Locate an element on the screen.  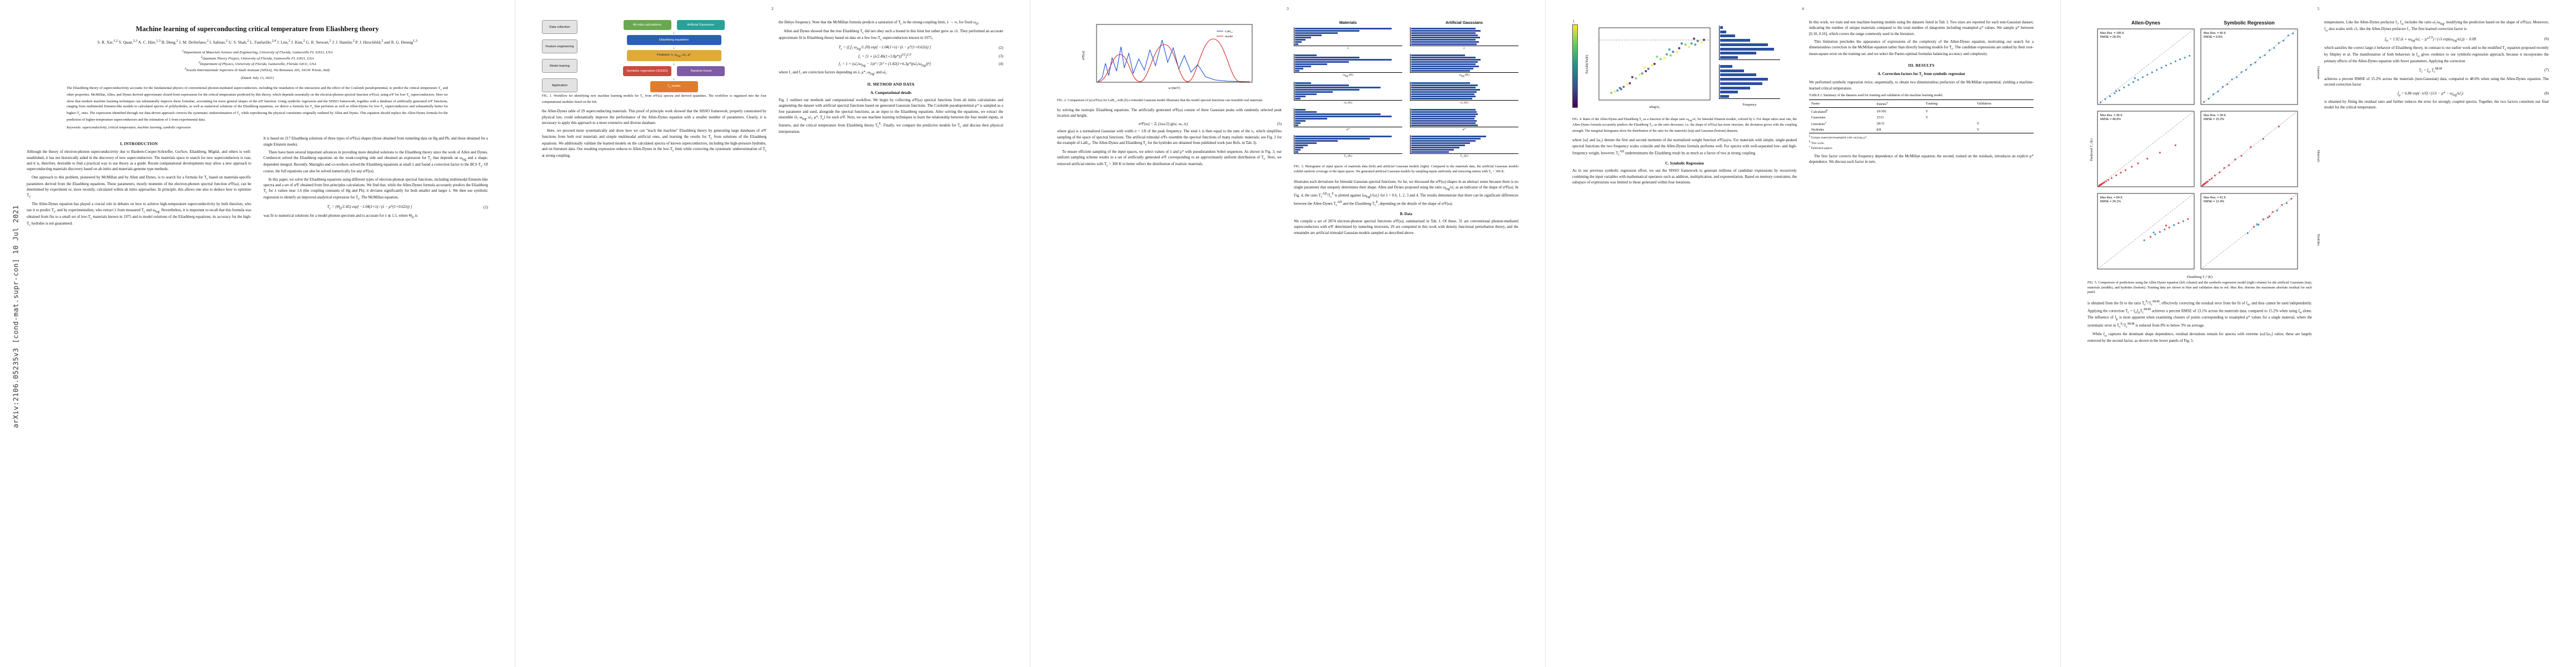
page4-left-column: λ Tc(AD)/Tc(E) ωlog/ω̄₂ Frequency is located at coordinates (1684, 104).